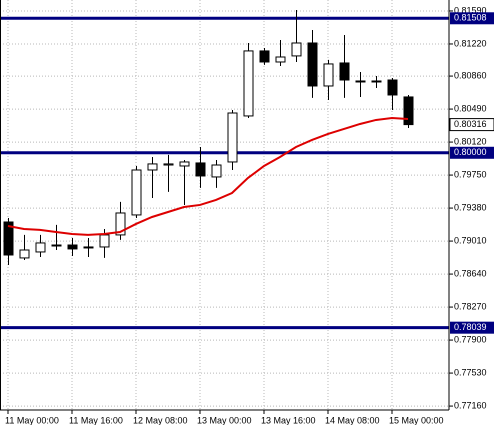 This screenshot has width=494, height=425. Describe the element at coordinates (416, 420) in the screenshot. I see `x-tick-label: 15 May 00:00` at that location.